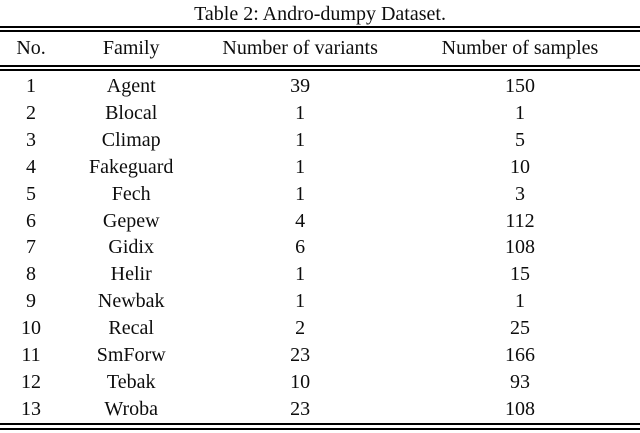  I want to click on cell-samples: 5, so click(519, 139).